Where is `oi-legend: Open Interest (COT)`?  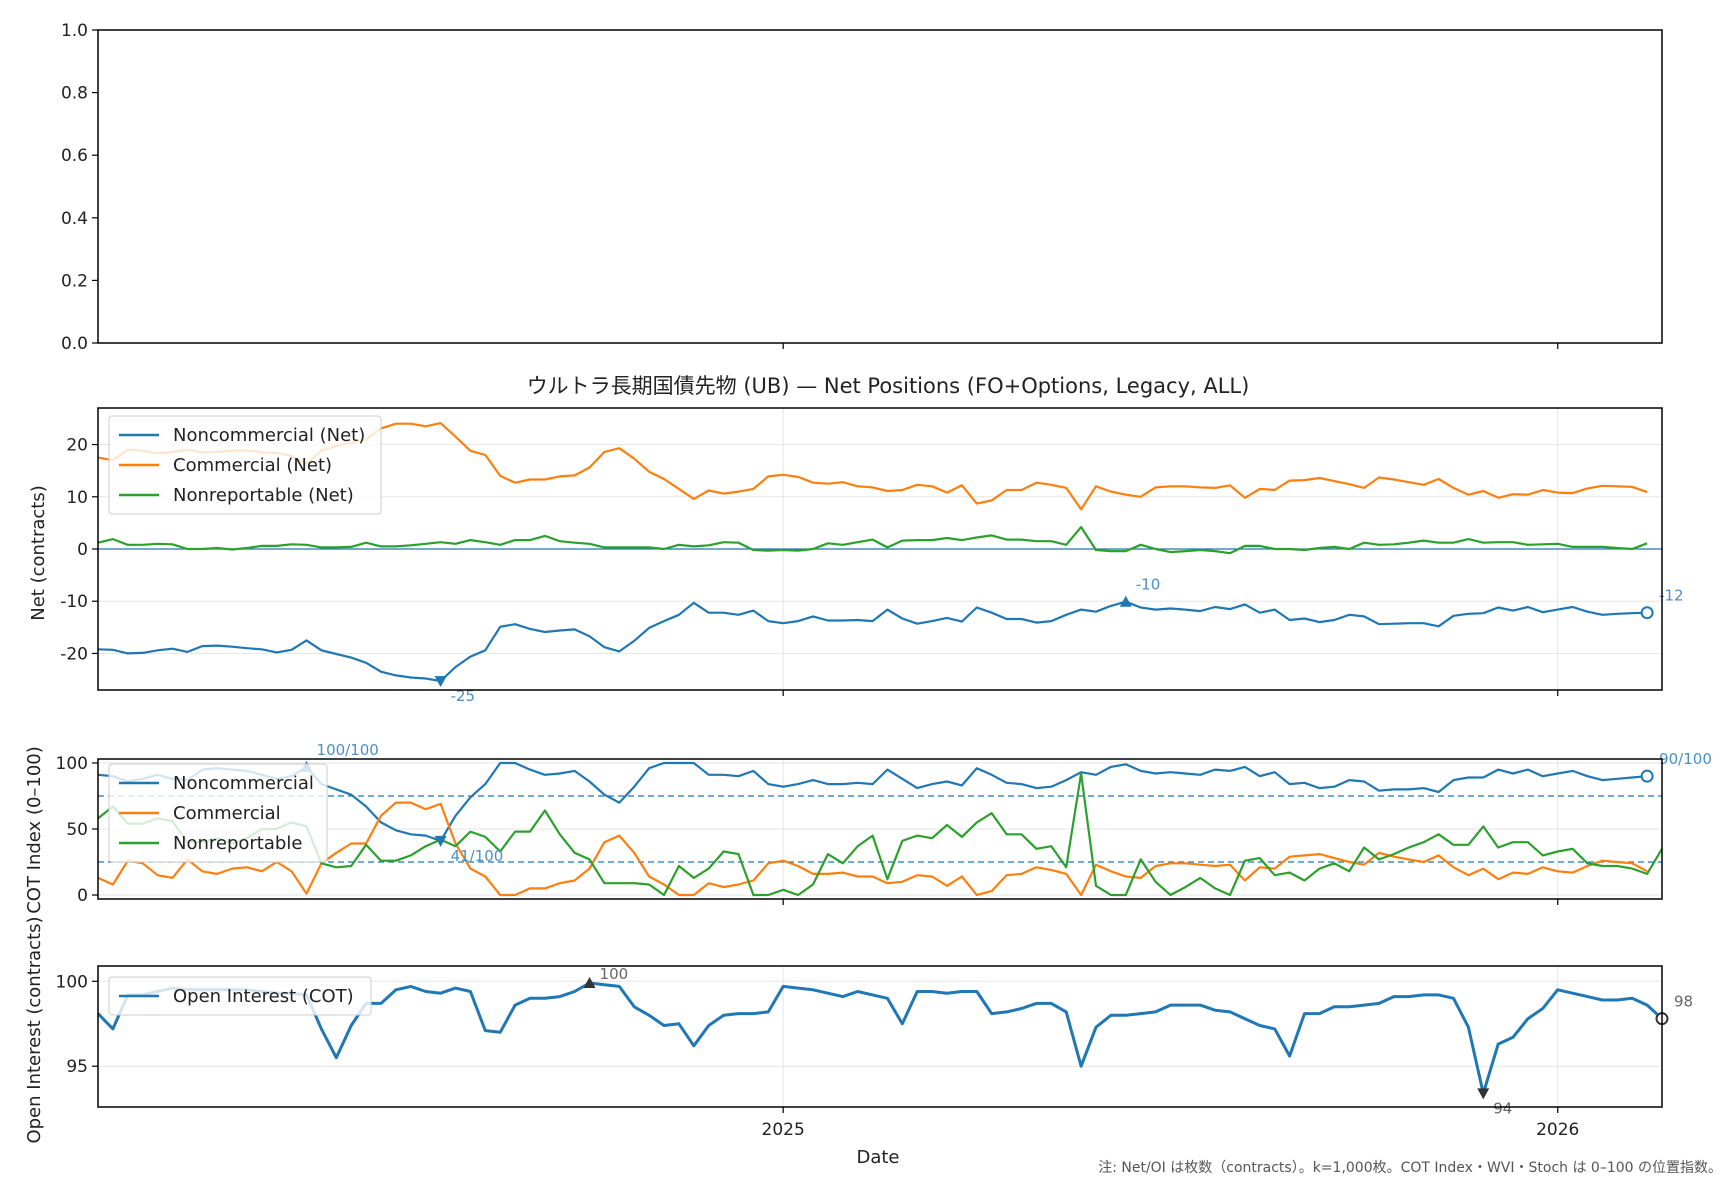 oi-legend: Open Interest (COT) is located at coordinates (240, 996).